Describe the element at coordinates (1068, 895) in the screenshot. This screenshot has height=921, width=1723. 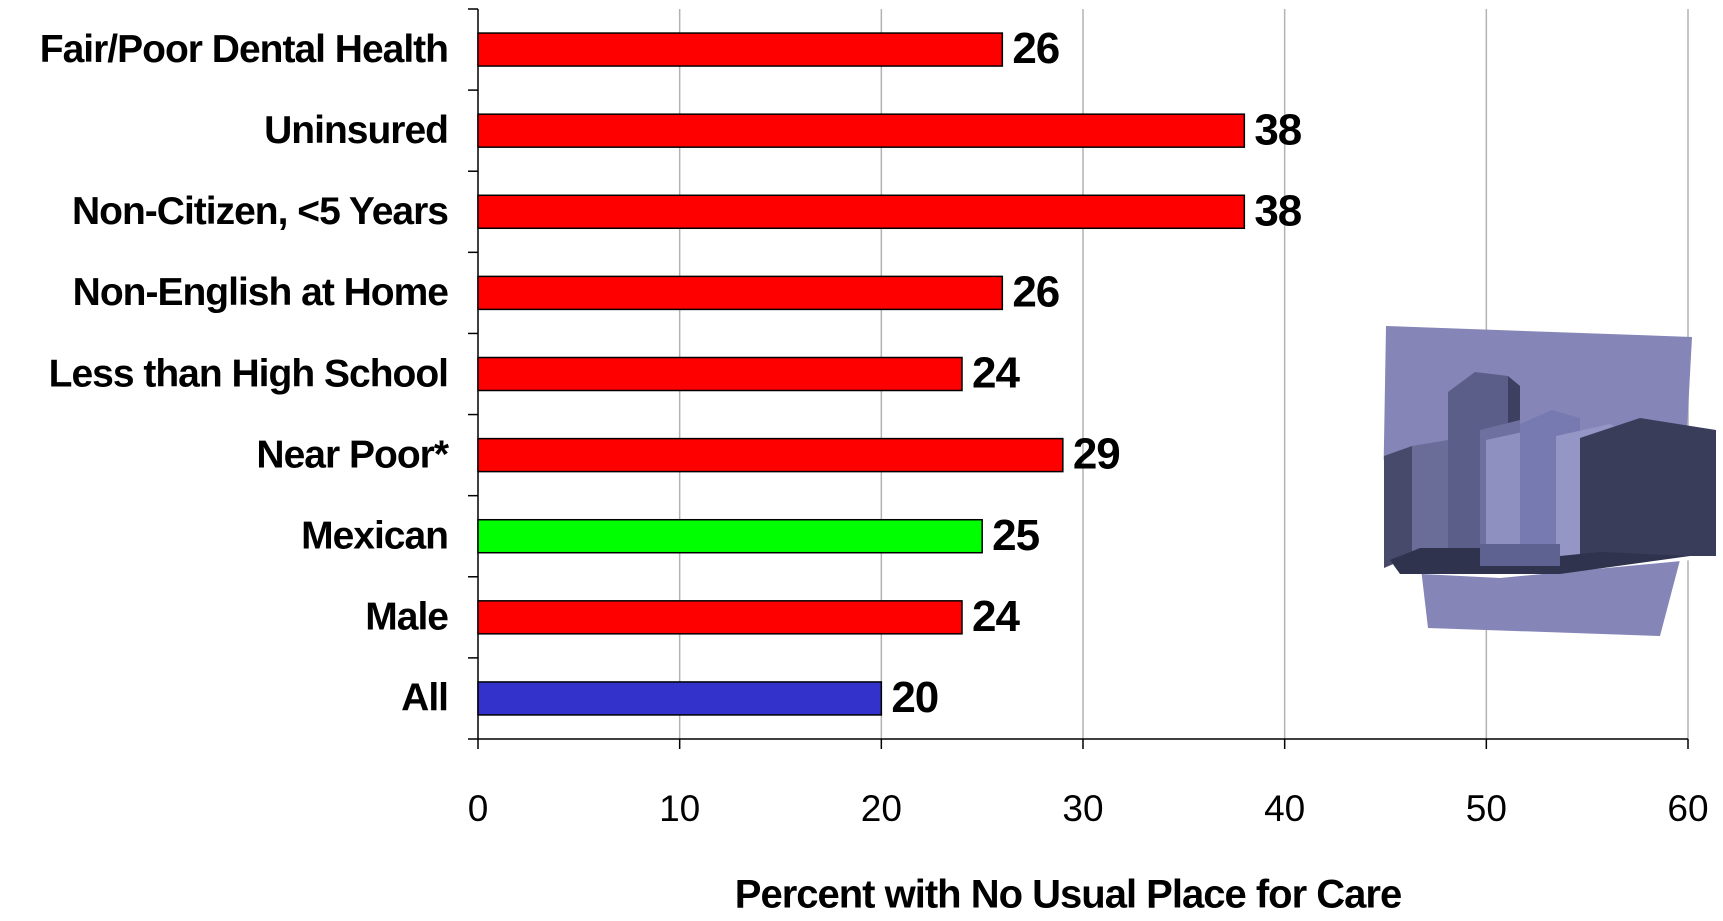
I see `x-axis-title: Percent with No Usual Place for Care` at that location.